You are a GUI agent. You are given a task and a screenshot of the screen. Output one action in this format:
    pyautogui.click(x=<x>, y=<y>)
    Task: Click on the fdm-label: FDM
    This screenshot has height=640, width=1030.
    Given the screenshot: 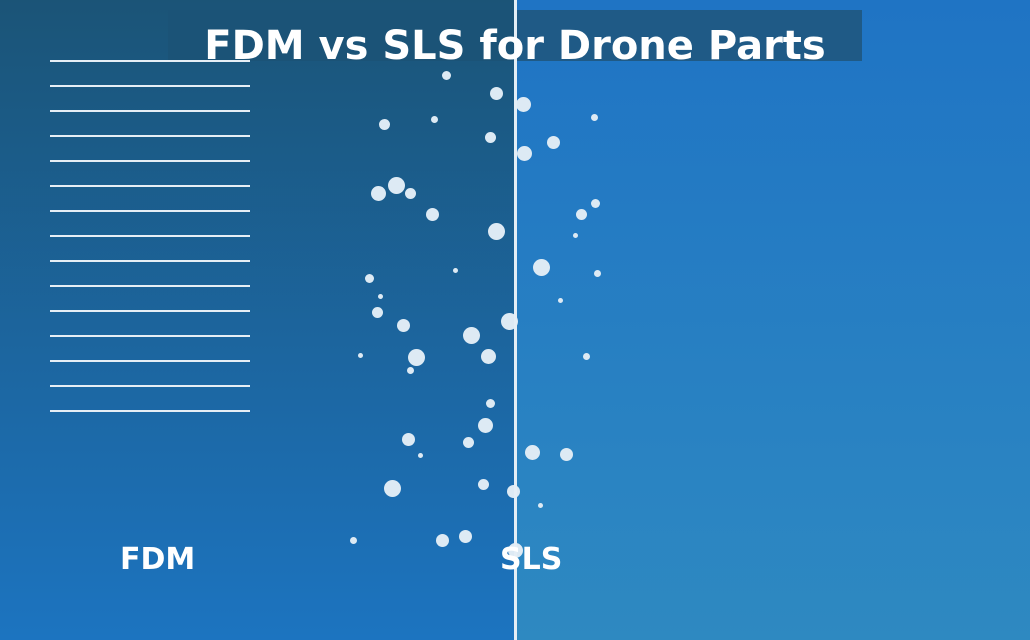 What is the action you would take?
    pyautogui.click(x=158, y=559)
    